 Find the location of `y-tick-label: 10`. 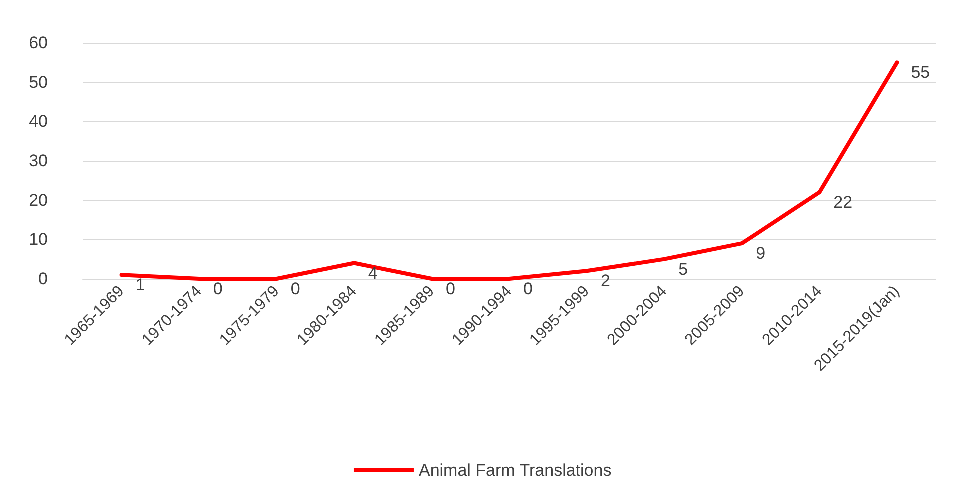

y-tick-label: 10 is located at coordinates (38, 240).